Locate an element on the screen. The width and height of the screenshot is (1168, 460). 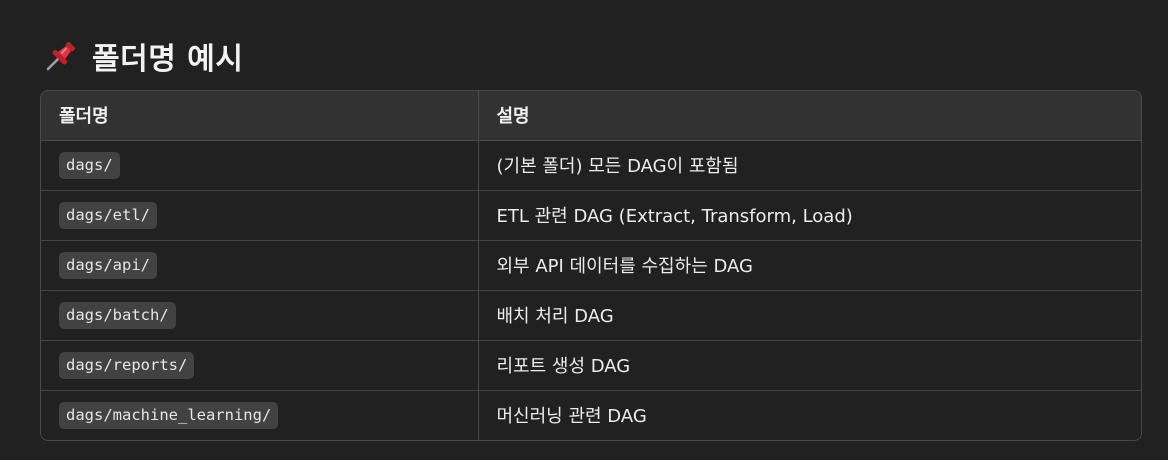
table-row: dags/ (기본 폴더) 모든 DAG이 포함됨 is located at coordinates (591, 165).